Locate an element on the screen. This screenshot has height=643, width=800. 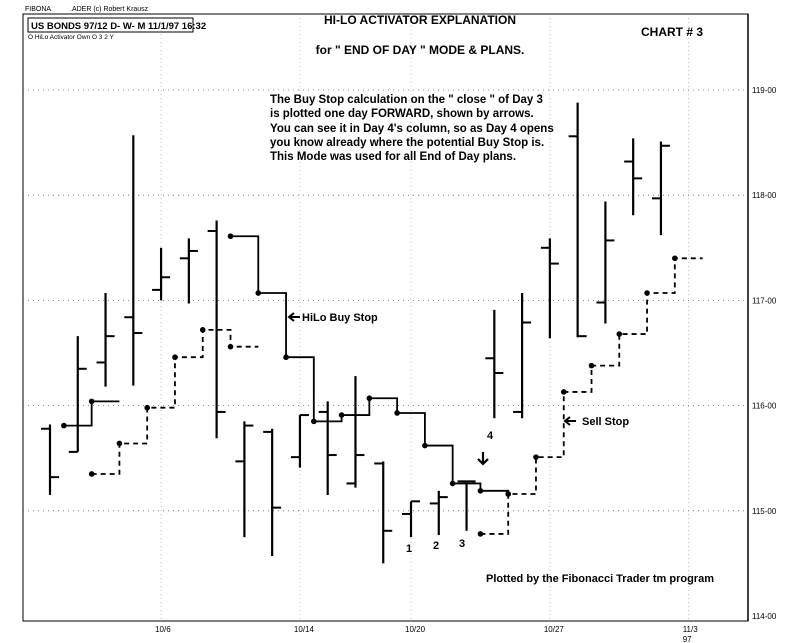
day-label: 2 is located at coordinates (436, 546).